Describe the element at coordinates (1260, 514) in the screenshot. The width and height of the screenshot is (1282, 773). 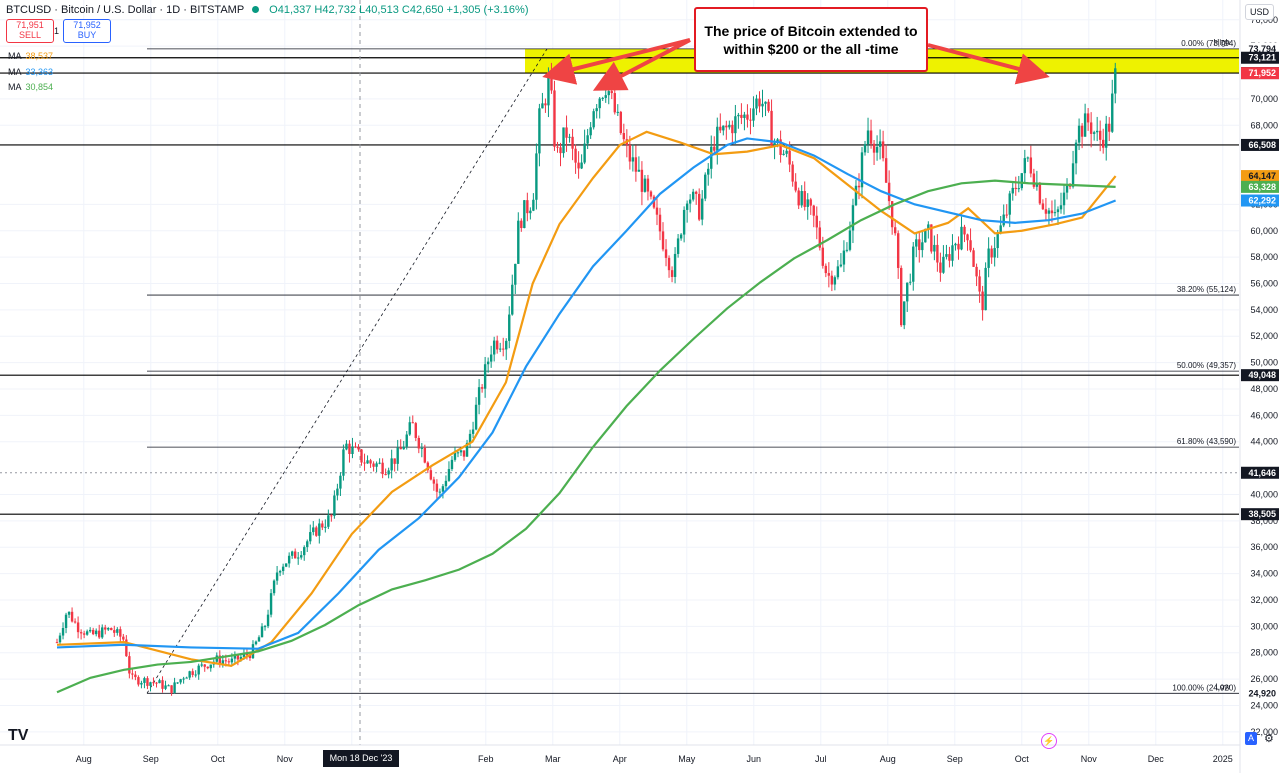
I see `price-label-bg` at that location.